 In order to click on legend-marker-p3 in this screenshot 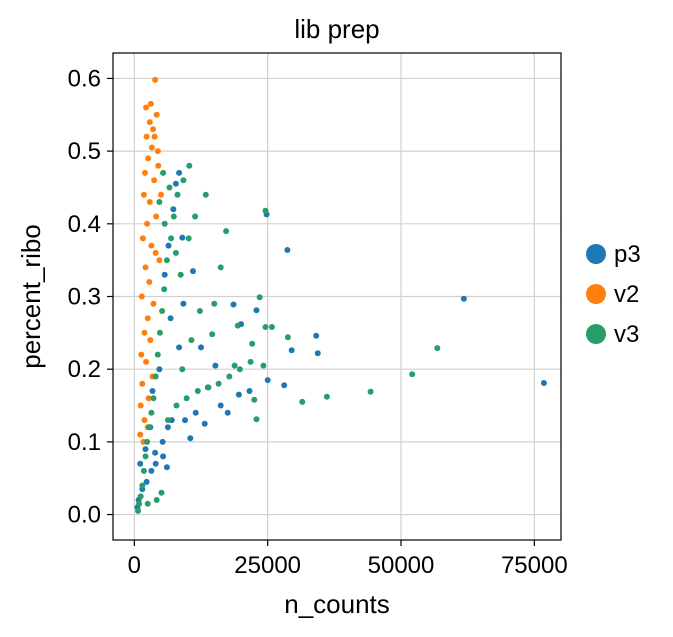, I will do `click(596, 254)`.